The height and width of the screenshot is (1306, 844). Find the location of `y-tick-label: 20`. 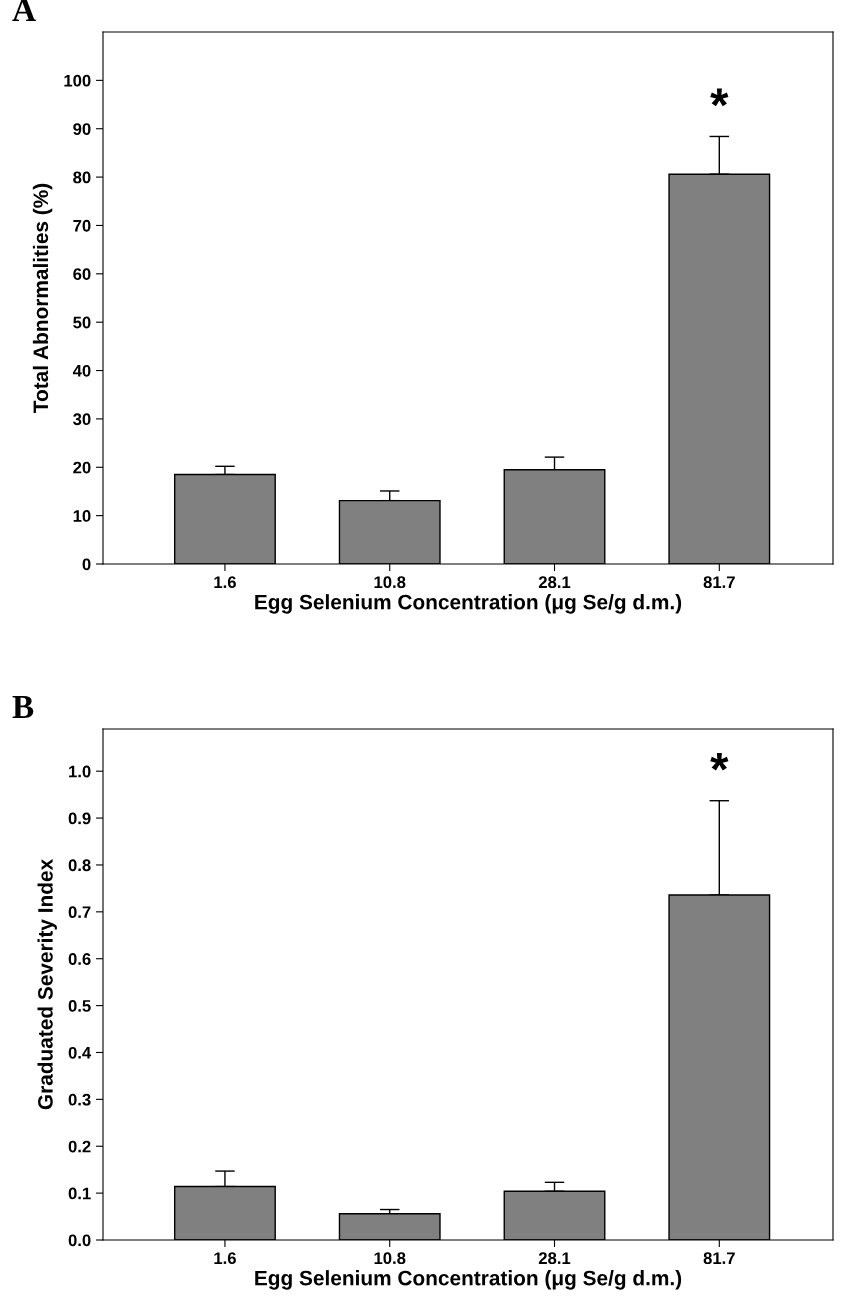

y-tick-label: 20 is located at coordinates (82, 467).